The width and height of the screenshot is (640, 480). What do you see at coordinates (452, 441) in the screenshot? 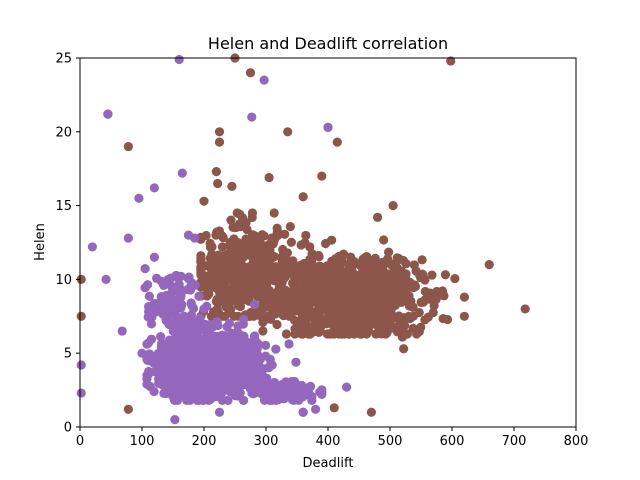
I see `x-tick-label: 600` at bounding box center [452, 441].